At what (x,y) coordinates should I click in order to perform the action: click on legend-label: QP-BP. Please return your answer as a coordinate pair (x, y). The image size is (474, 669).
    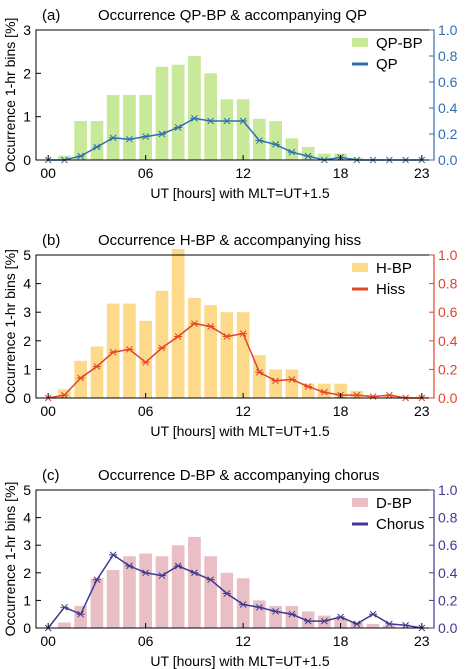
    Looking at the image, I should click on (399, 43).